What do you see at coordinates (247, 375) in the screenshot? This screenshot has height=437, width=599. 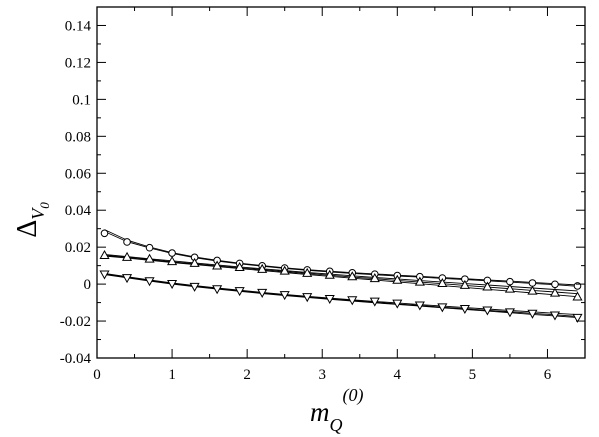 I see `x-tick-label: 2` at bounding box center [247, 375].